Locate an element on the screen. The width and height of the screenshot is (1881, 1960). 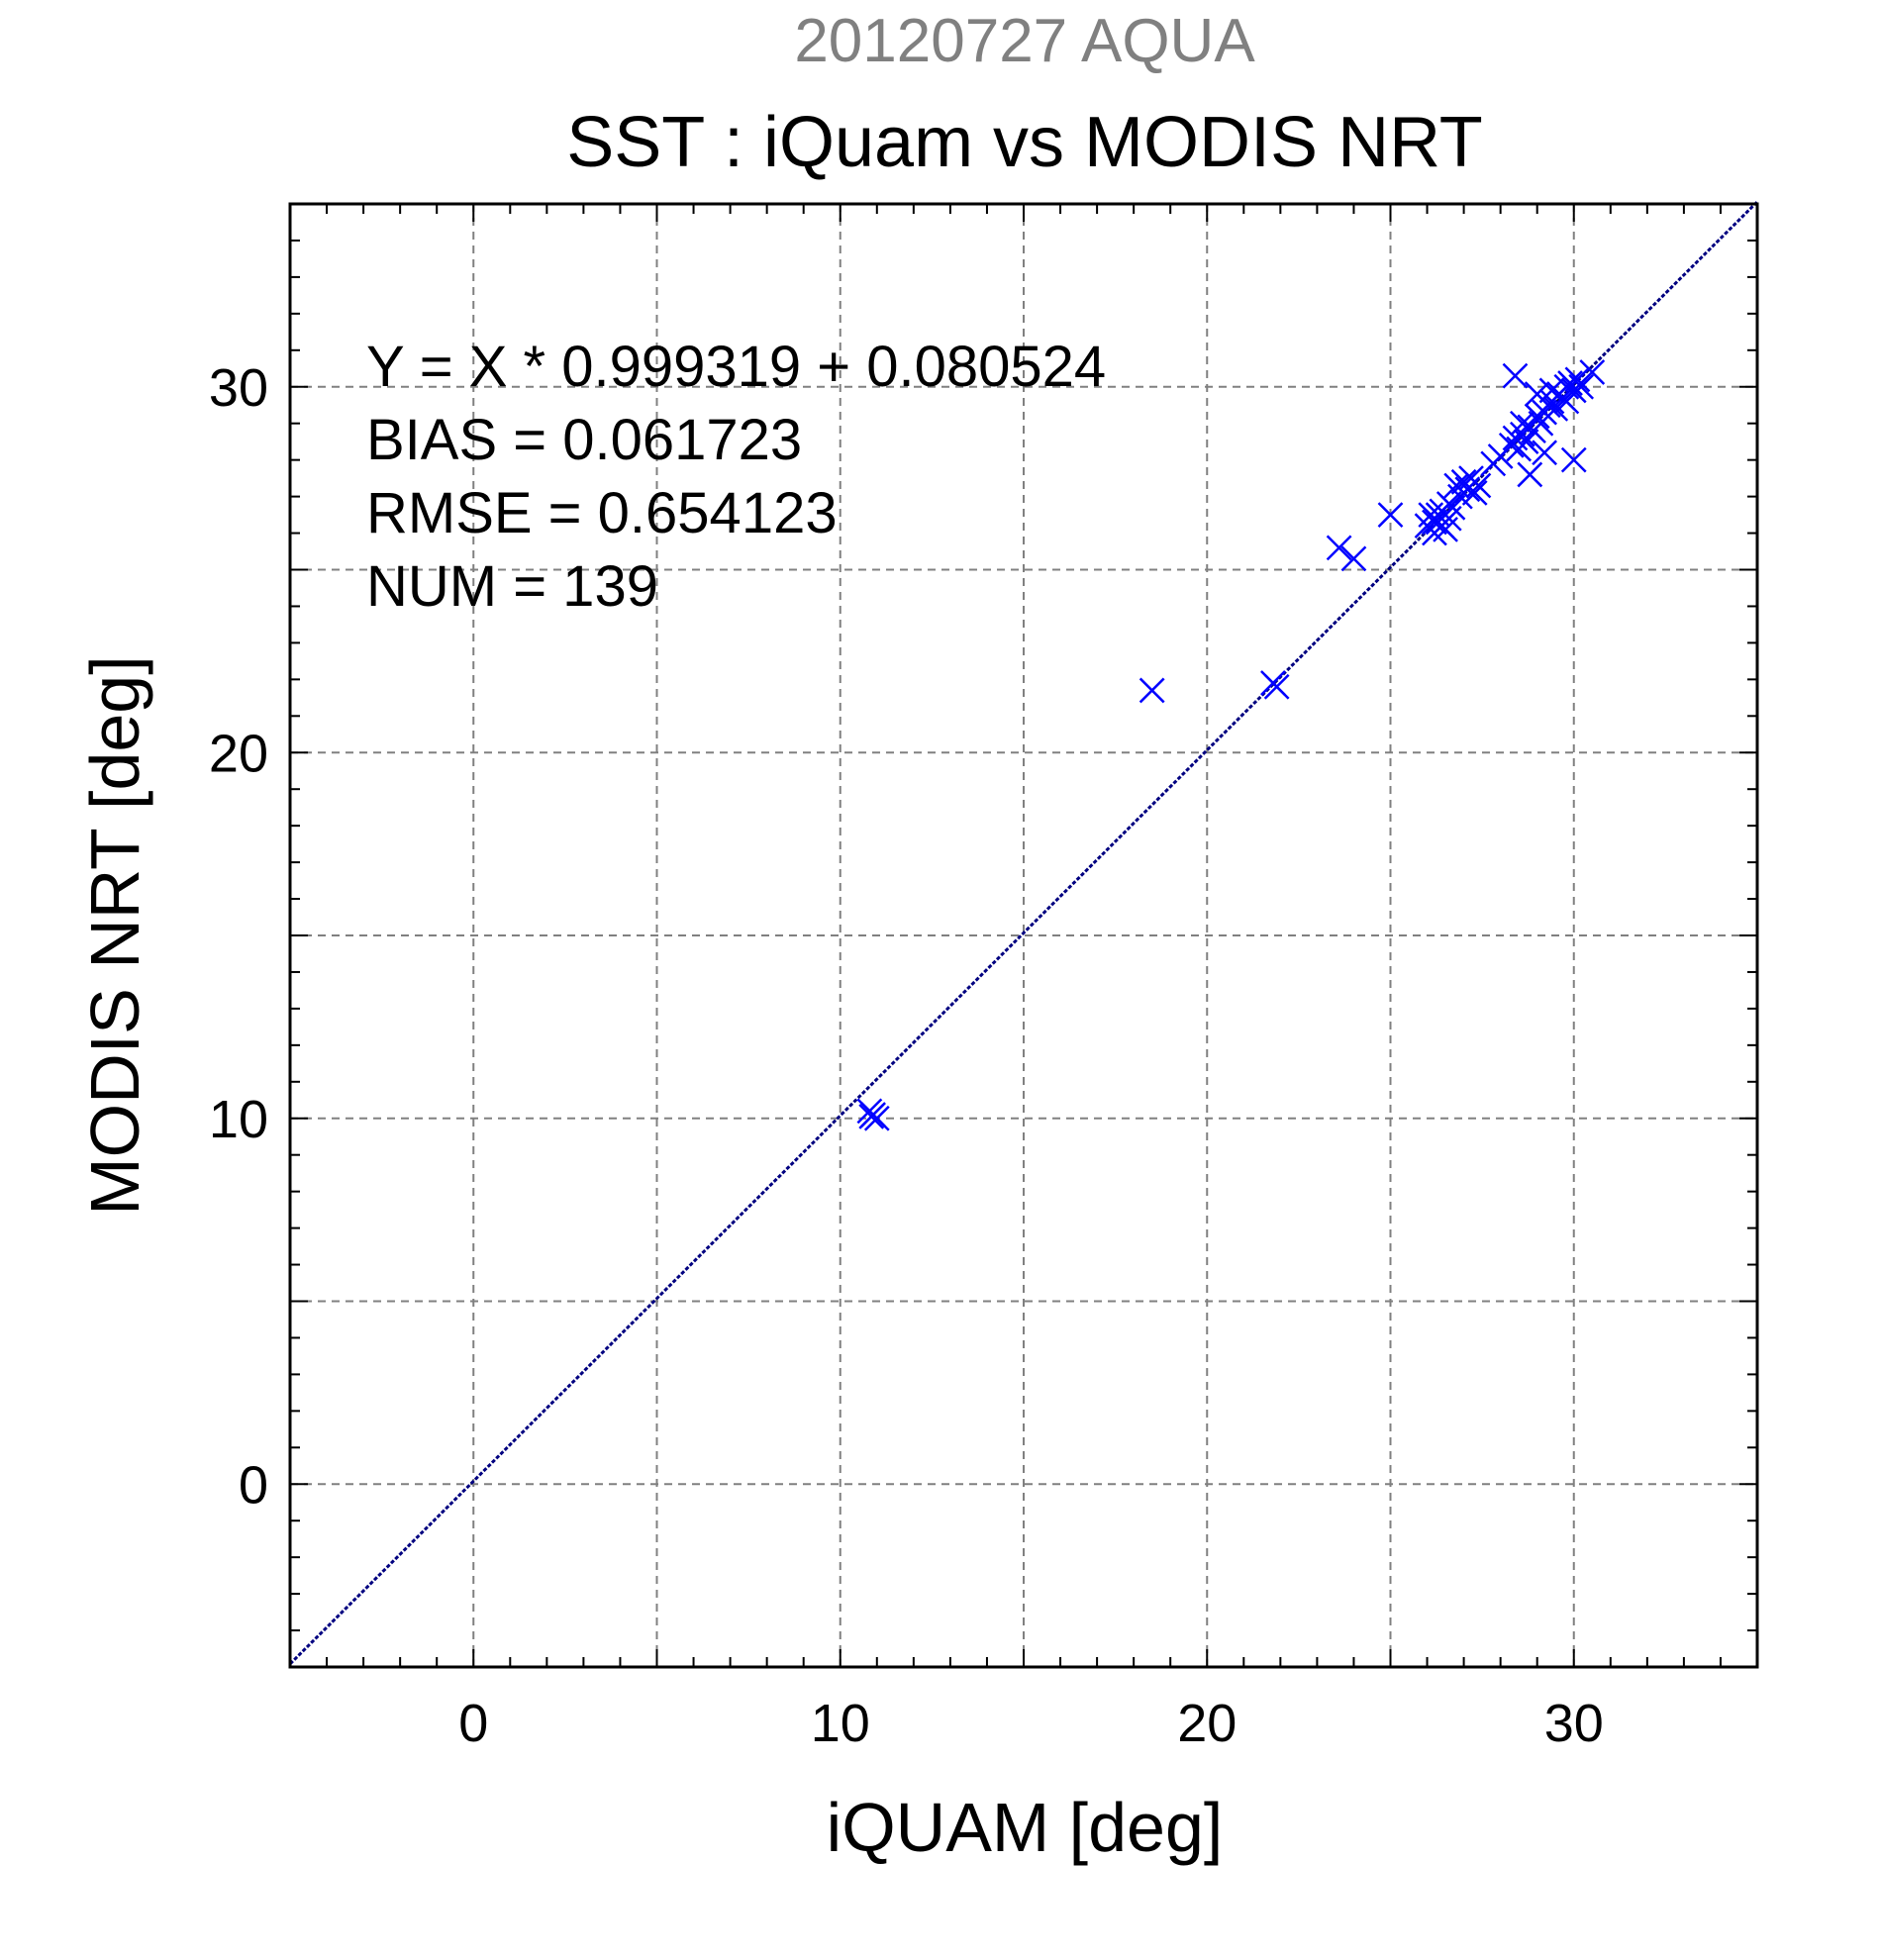
stat-fit-equation: Y = X * 0.999319 + 0.080524 is located at coordinates (736, 367).